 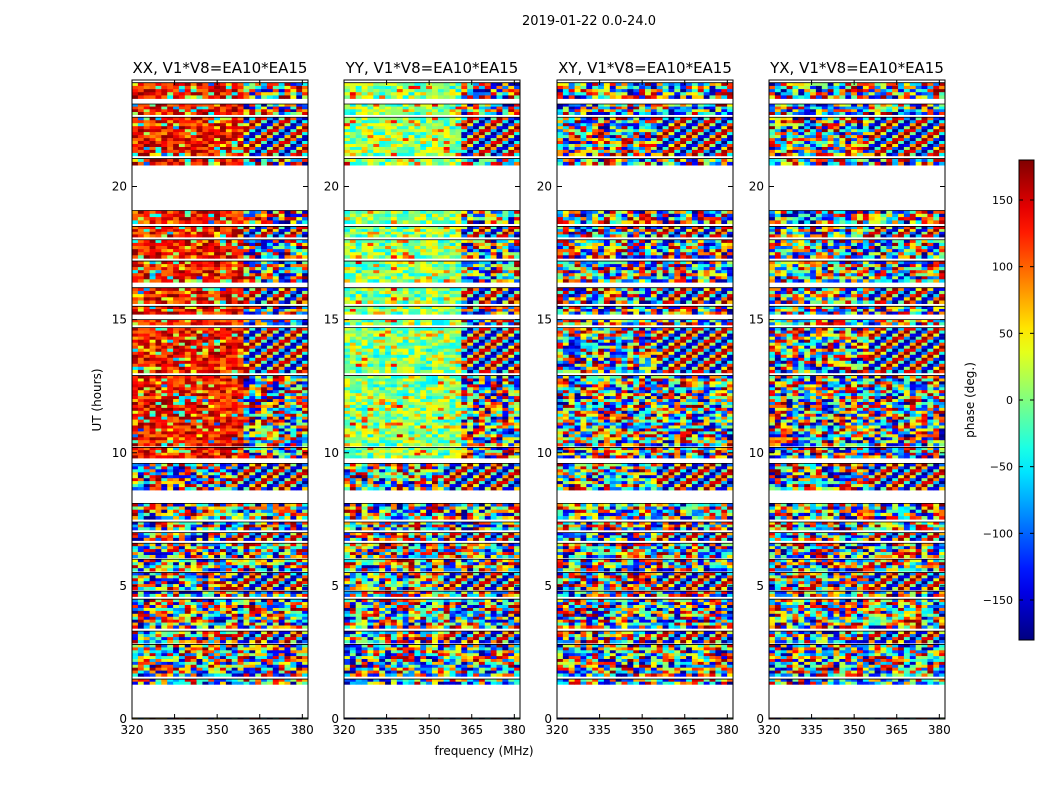 I want to click on colorbar-tick-label: −50, so click(x=1001, y=467).